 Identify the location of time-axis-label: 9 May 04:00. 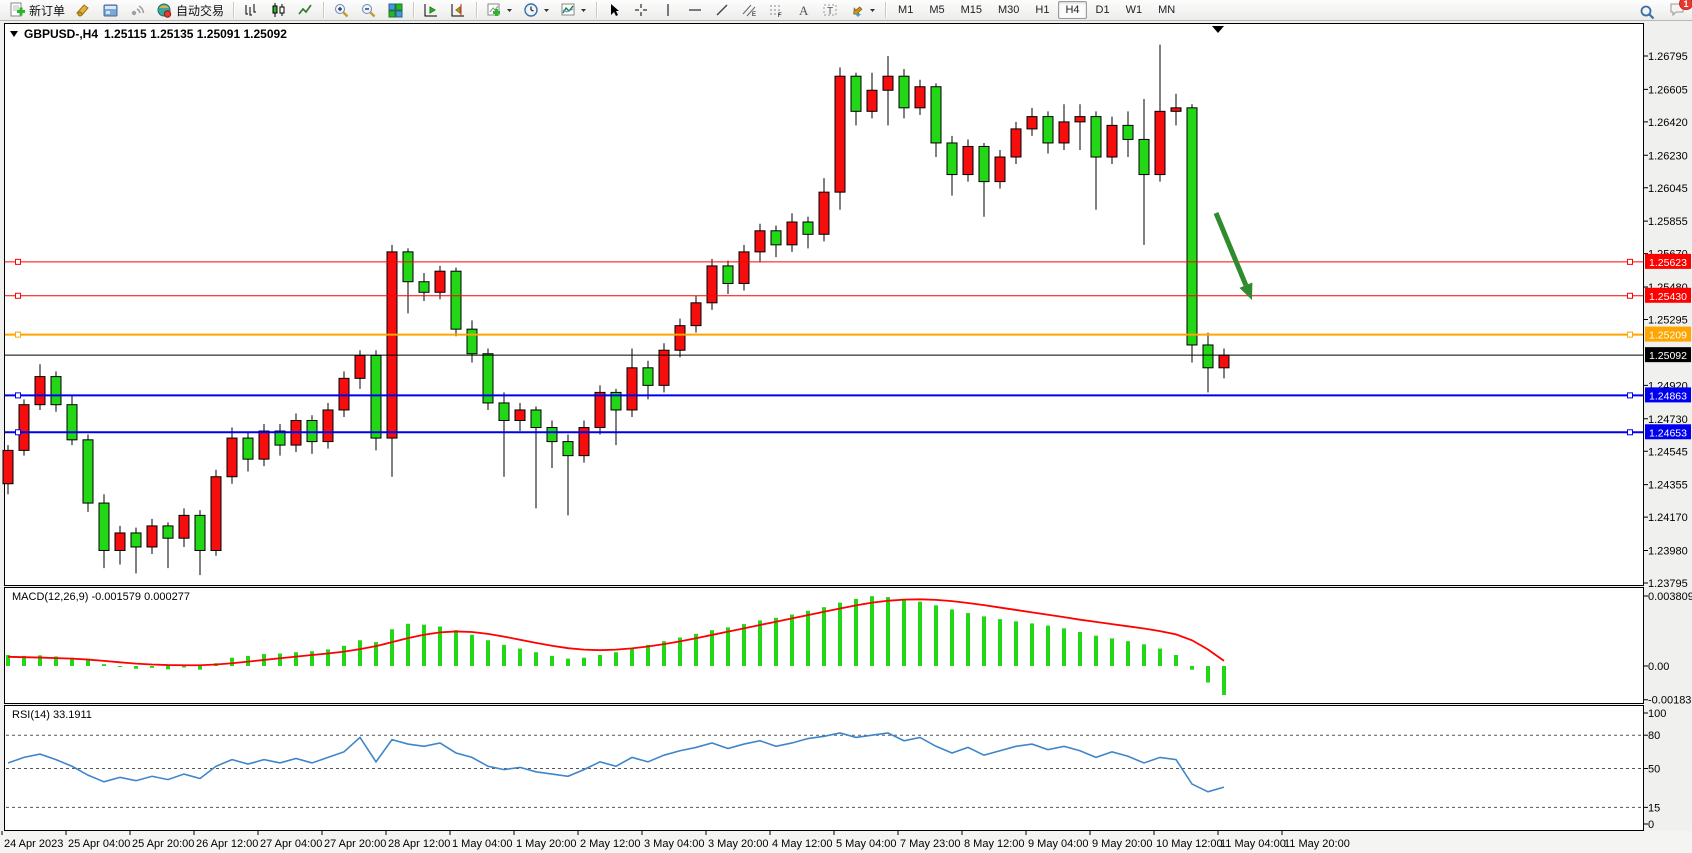
(1058, 844).